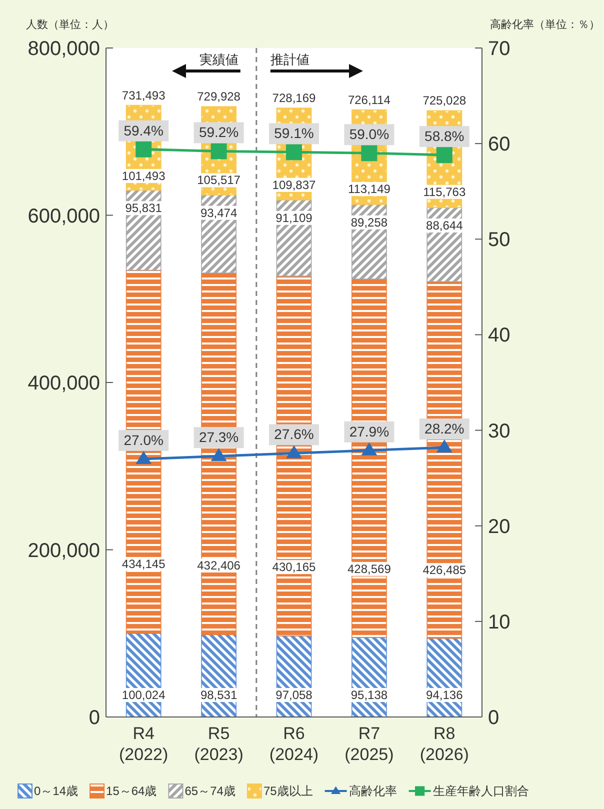 Image resolution: width=604 pixels, height=809 pixels. What do you see at coordinates (294, 434) in the screenshot?
I see `data-label: 27.6%` at bounding box center [294, 434].